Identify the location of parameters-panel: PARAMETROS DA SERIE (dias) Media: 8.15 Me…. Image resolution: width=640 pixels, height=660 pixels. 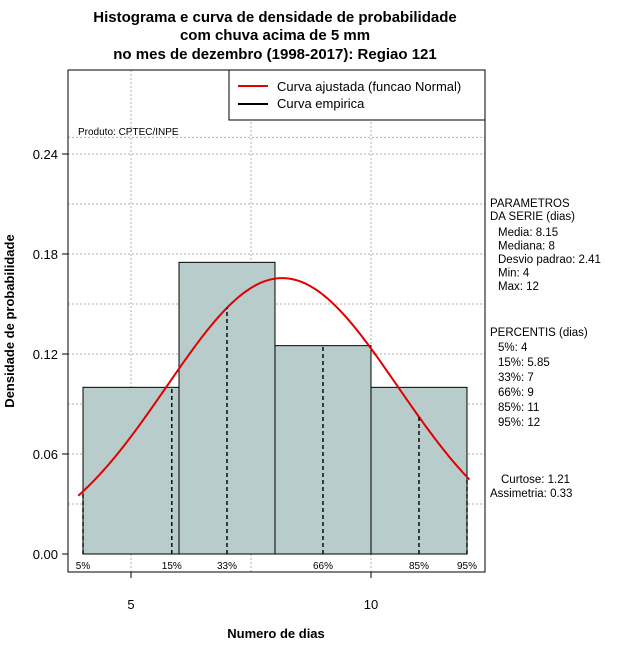
(545, 245).